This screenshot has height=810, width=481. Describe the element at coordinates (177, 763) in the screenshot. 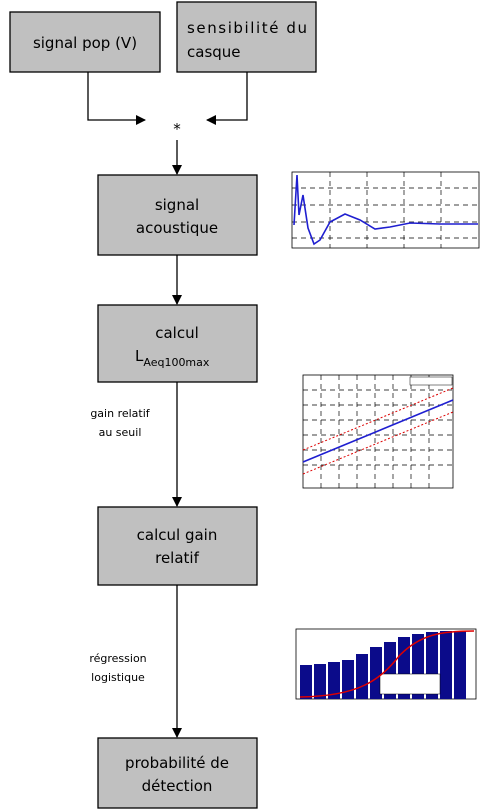

I see `node-label: probabilité de` at that location.